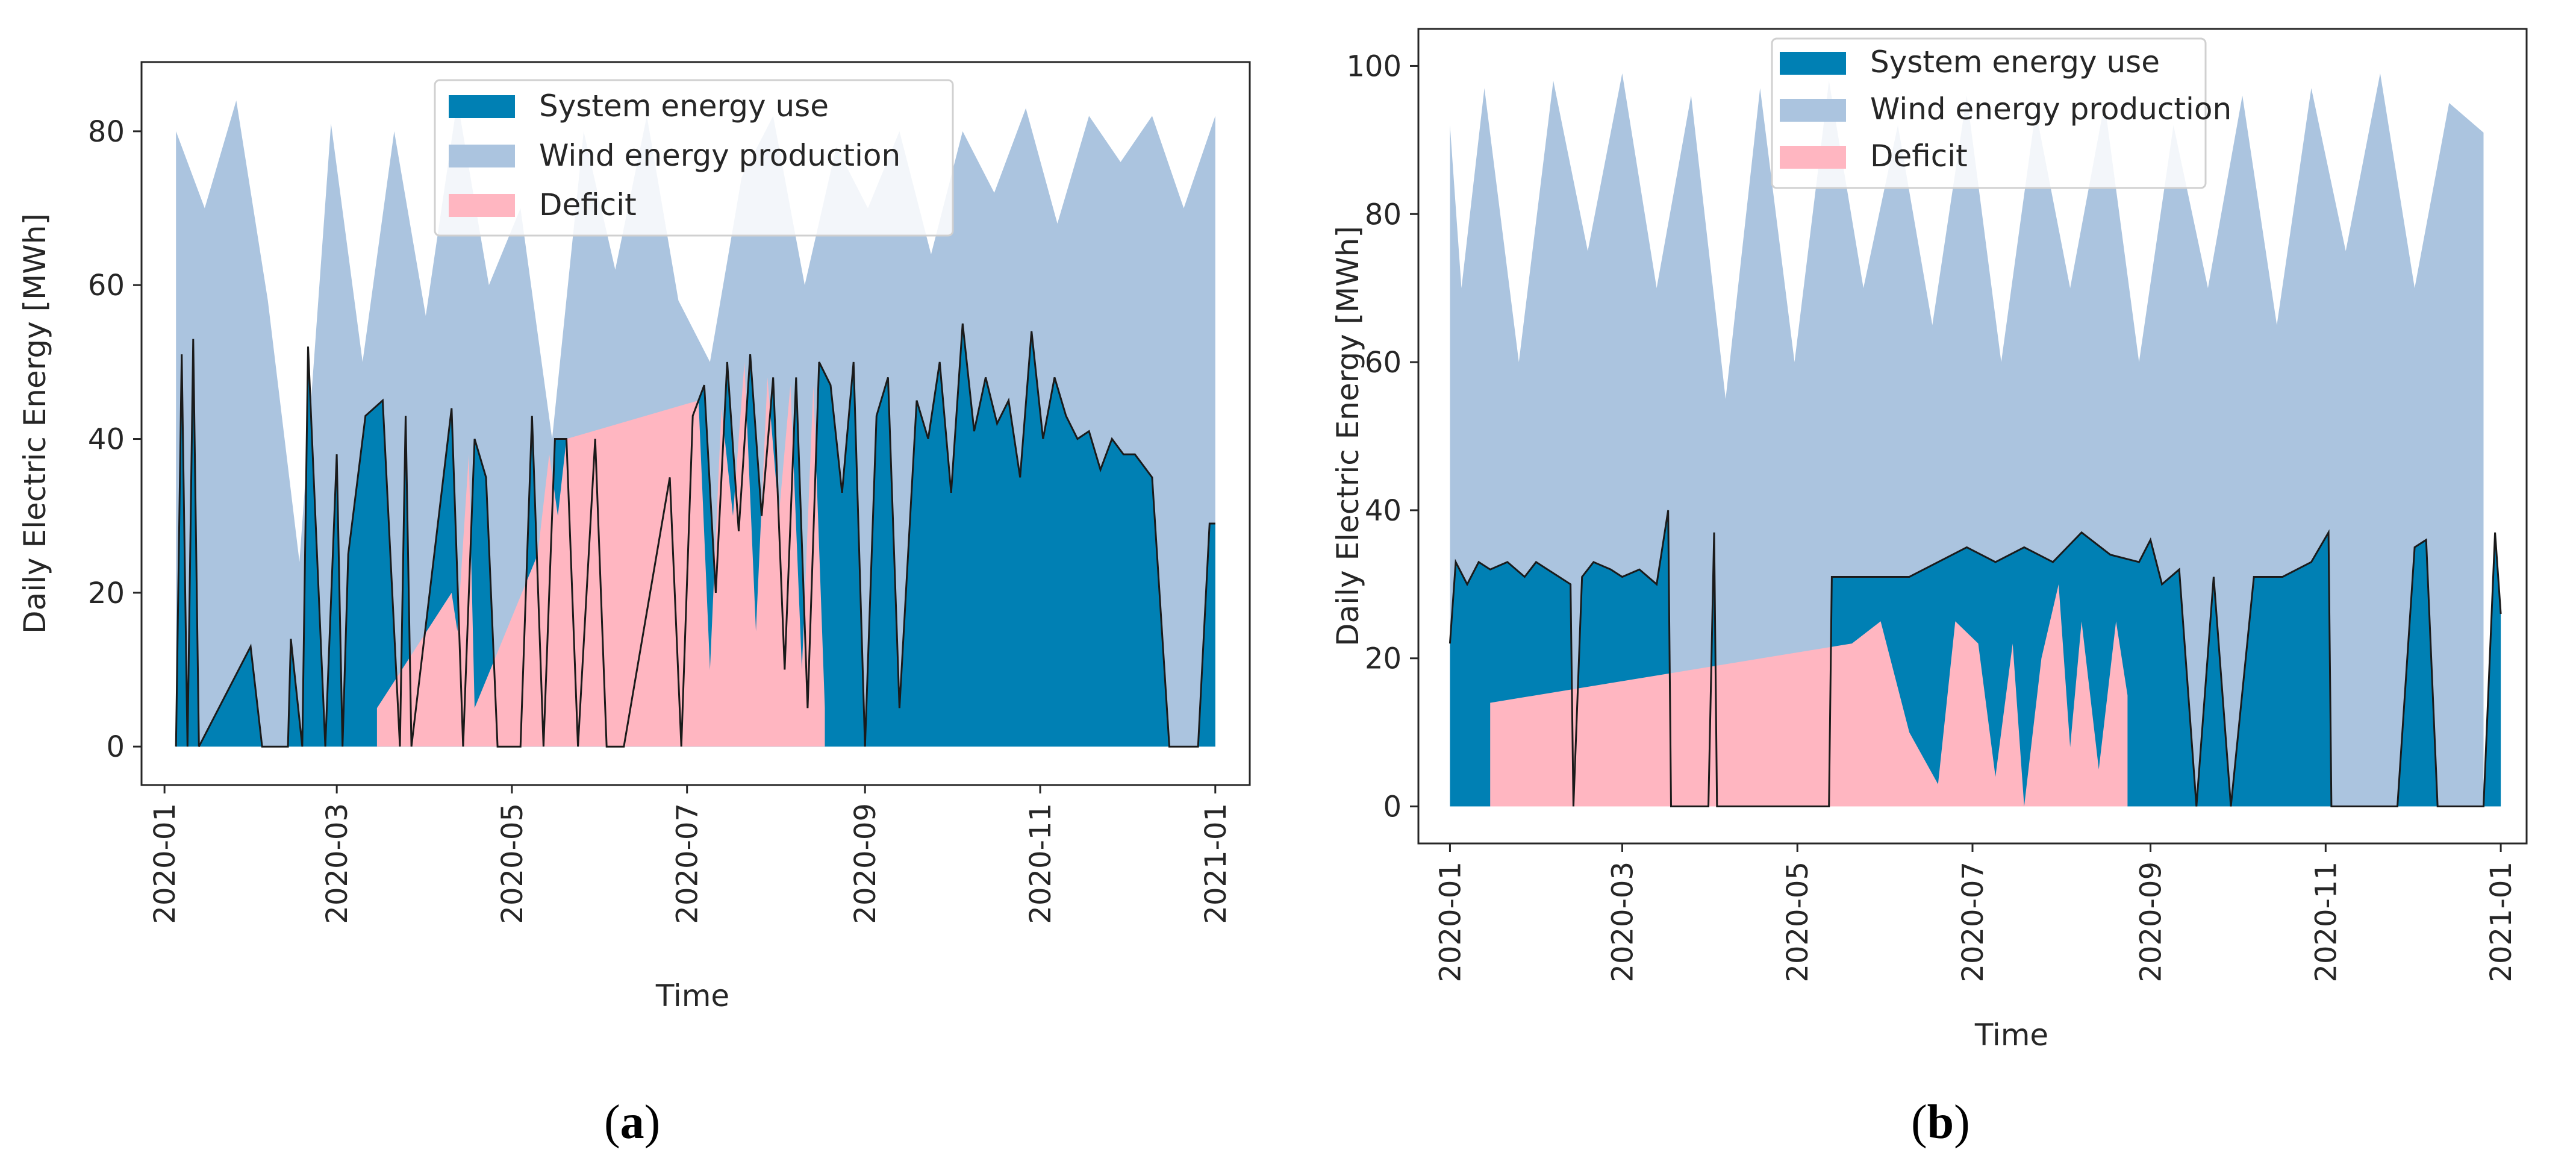 This screenshot has height=1170, width=2576. Describe the element at coordinates (719, 155) in the screenshot. I see `legend-label-wind-a: Wind energy production` at that location.